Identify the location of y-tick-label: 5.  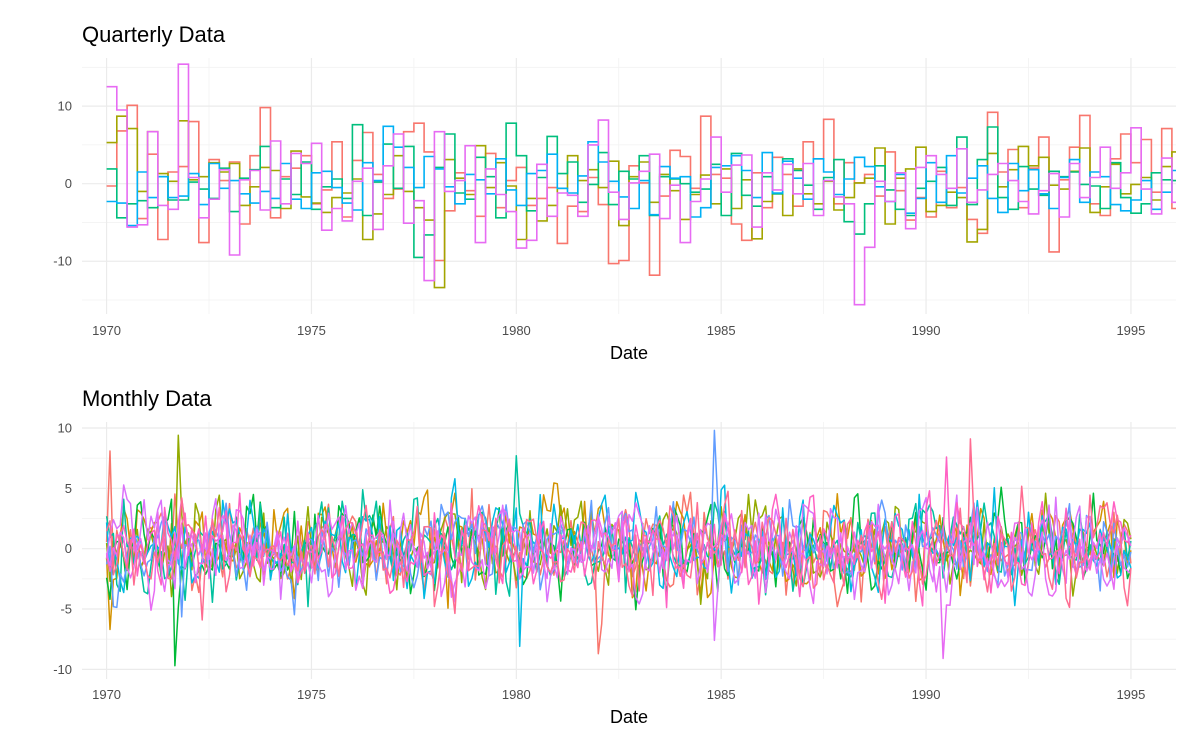
(68, 488).